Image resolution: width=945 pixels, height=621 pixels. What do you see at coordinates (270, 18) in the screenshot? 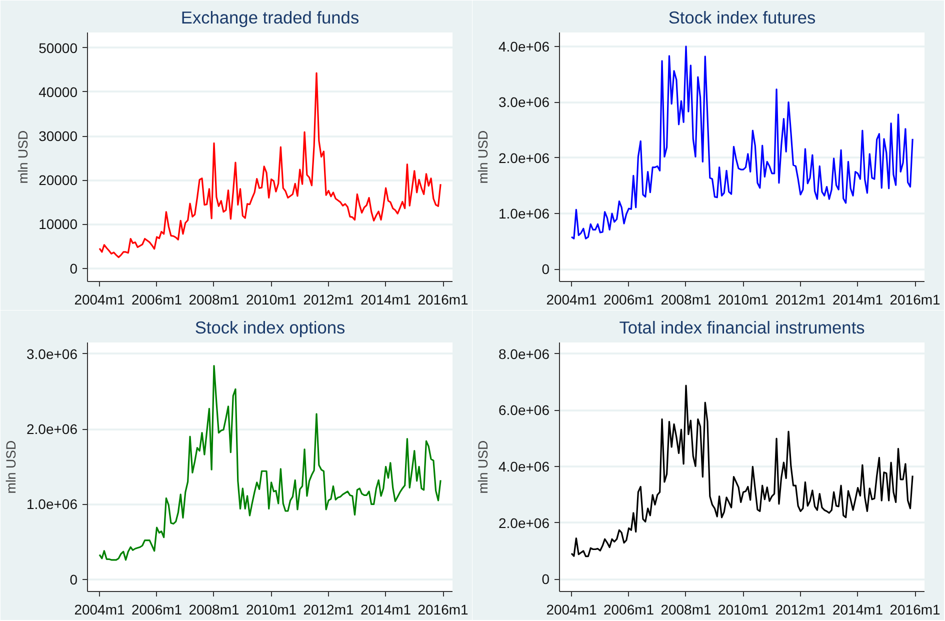
I see `chart-title: Exchange traded funds` at bounding box center [270, 18].